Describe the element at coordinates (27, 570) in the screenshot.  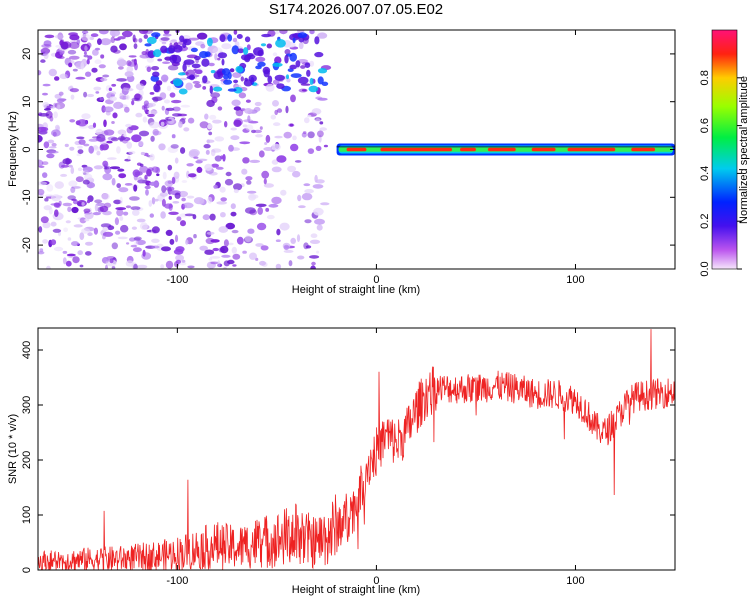
I see `snr-ytick-label: 0` at that location.